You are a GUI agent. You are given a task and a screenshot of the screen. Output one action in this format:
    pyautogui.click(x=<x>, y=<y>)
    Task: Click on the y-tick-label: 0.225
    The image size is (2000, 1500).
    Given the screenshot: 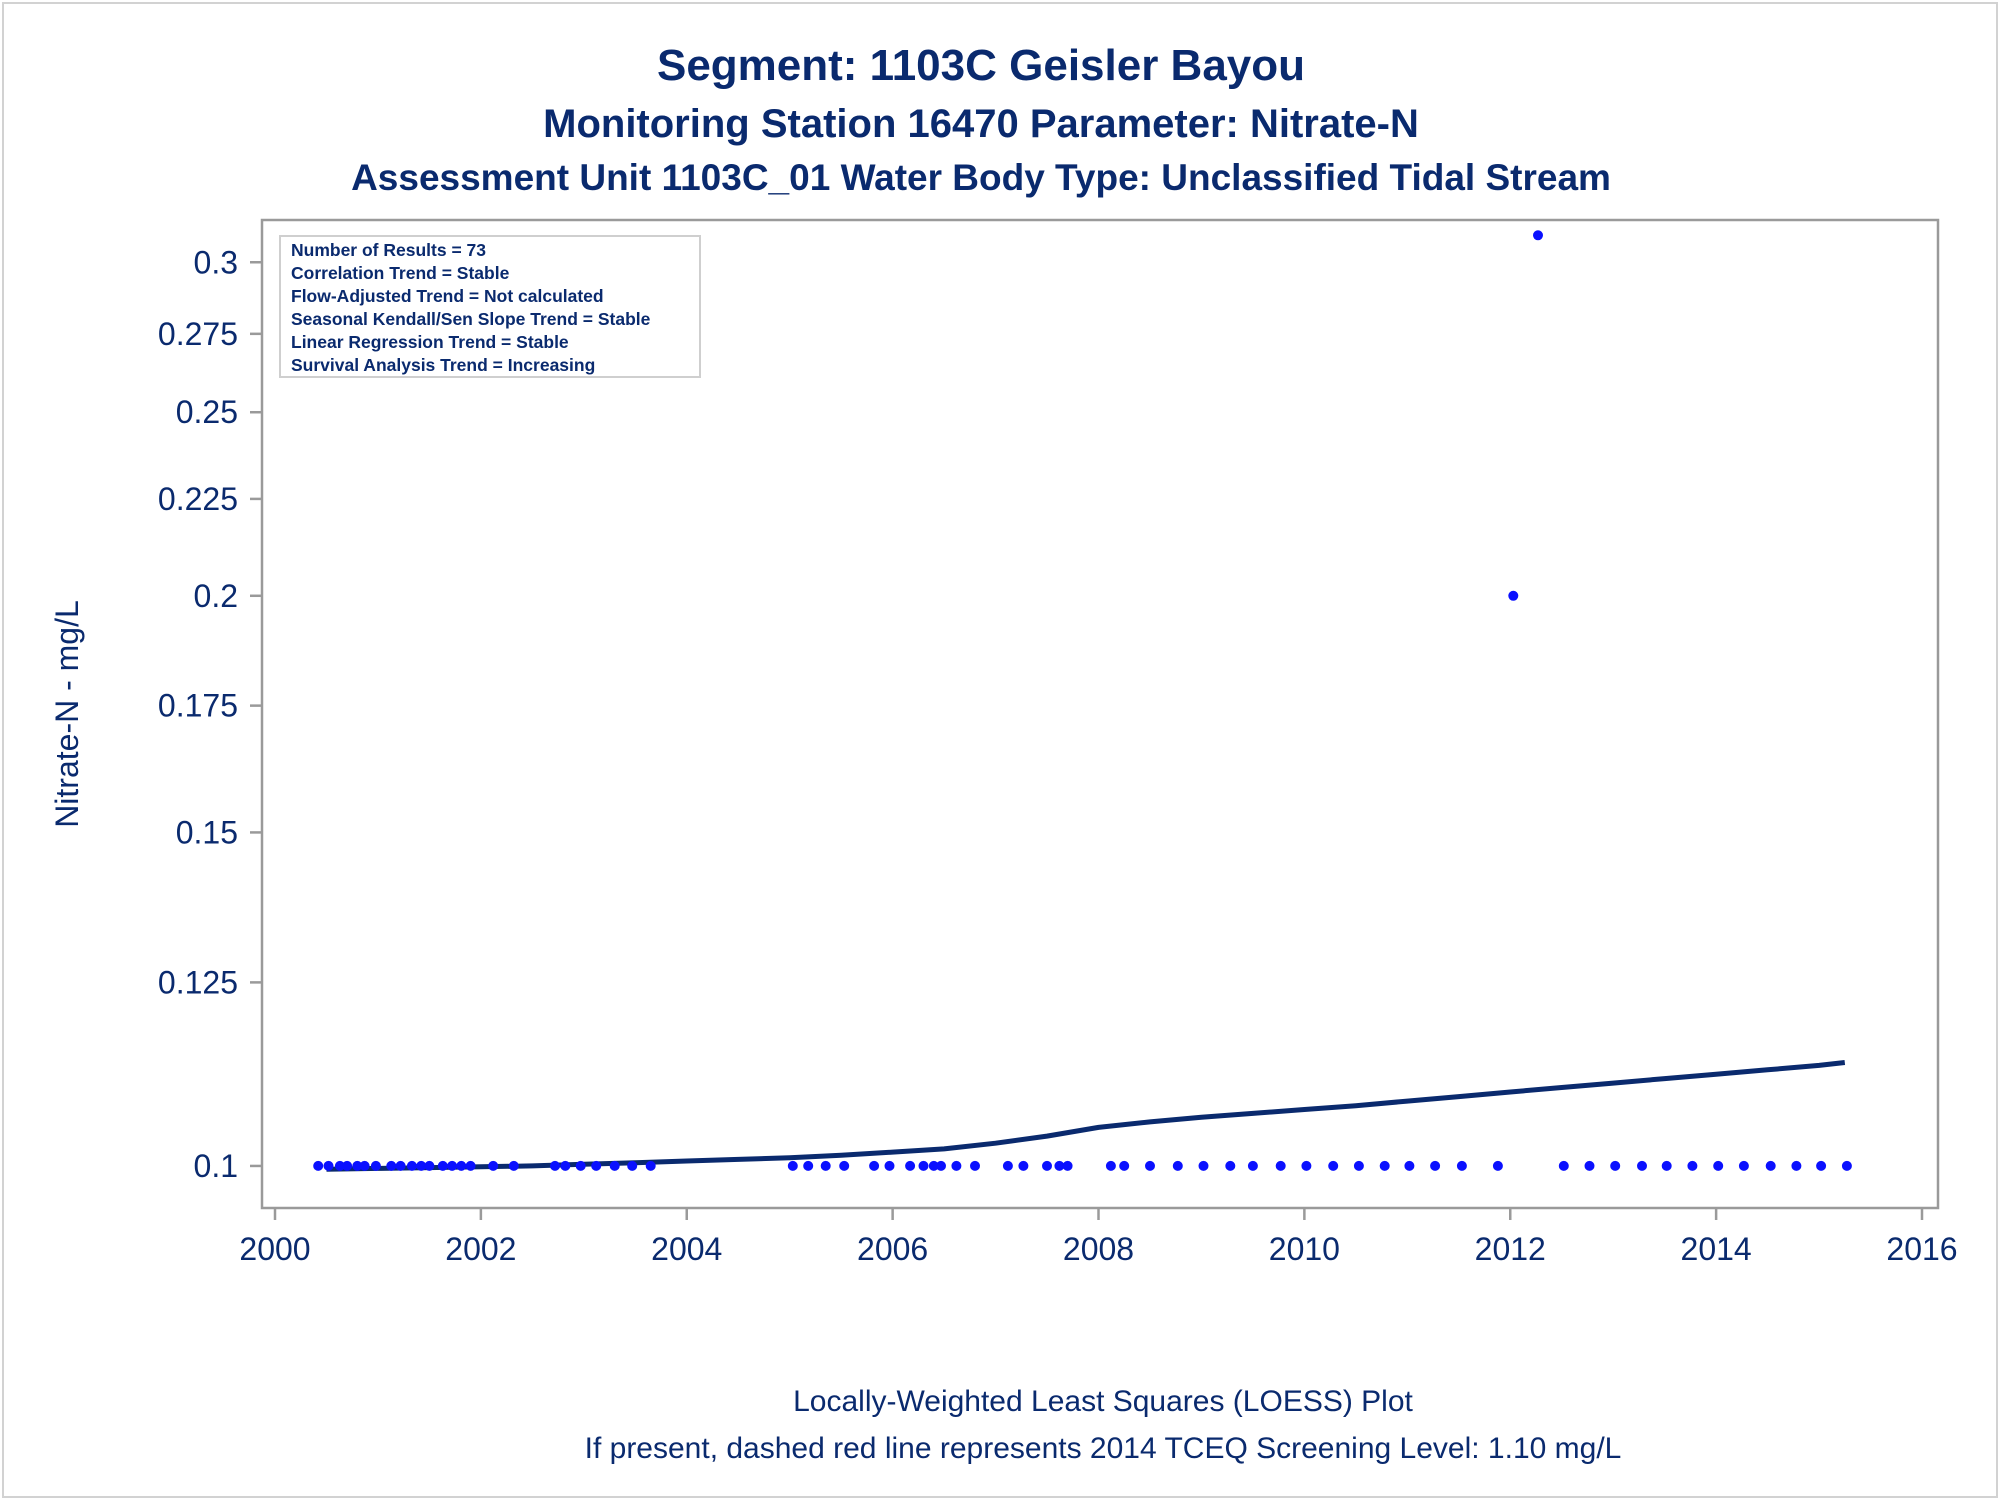 What is the action you would take?
    pyautogui.click(x=198, y=499)
    